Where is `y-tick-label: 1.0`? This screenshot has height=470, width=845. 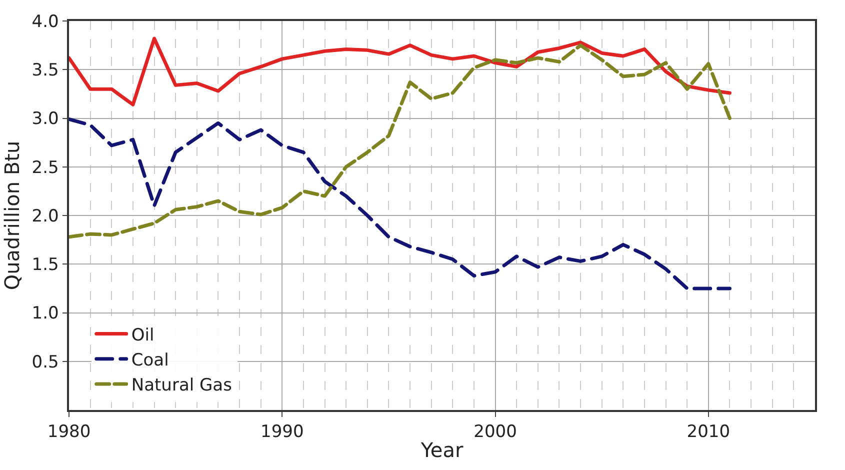
y-tick-label: 1.0 is located at coordinates (45, 314).